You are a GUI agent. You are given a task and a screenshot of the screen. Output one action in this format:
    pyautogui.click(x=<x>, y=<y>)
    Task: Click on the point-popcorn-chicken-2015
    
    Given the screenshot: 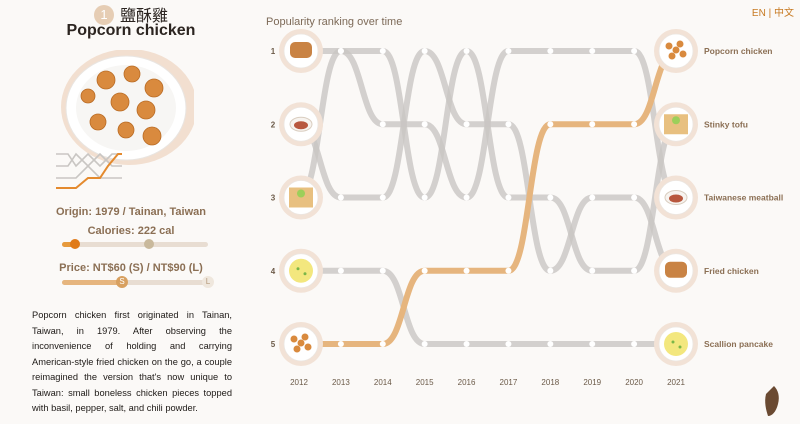 What is the action you would take?
    pyautogui.click(x=424, y=270)
    